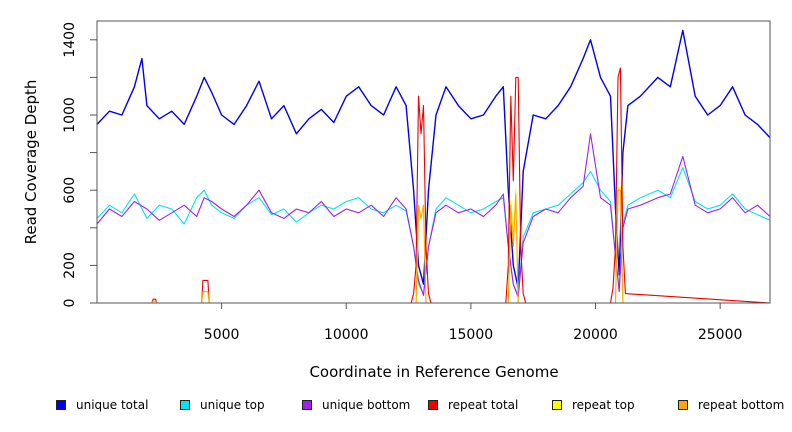  Describe the element at coordinates (307, 405) in the screenshot. I see `unique-bottom-swatch` at that location.